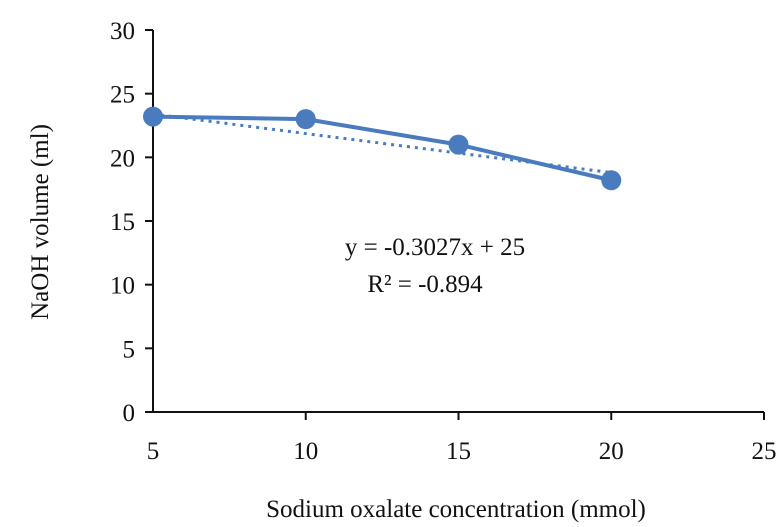 This screenshot has height=527, width=783. What do you see at coordinates (40, 222) in the screenshot?
I see `y-axis-title: NaOH volume (ml)` at bounding box center [40, 222].